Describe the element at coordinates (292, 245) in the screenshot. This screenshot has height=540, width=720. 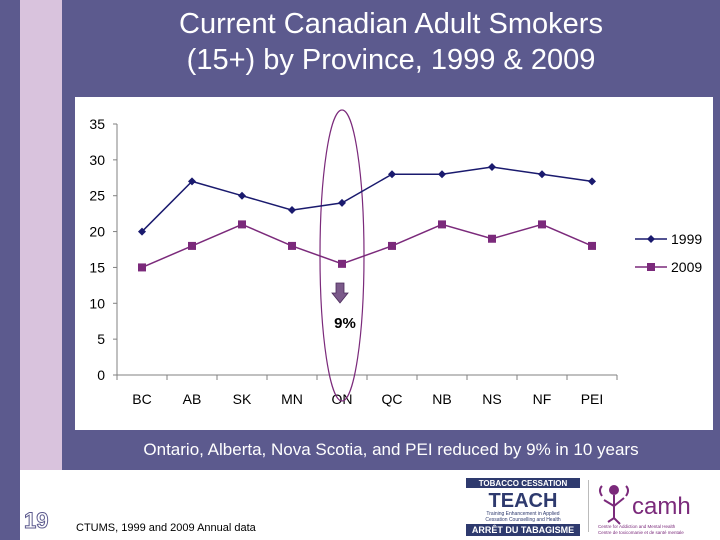
I see `point-2009-MN` at that location.